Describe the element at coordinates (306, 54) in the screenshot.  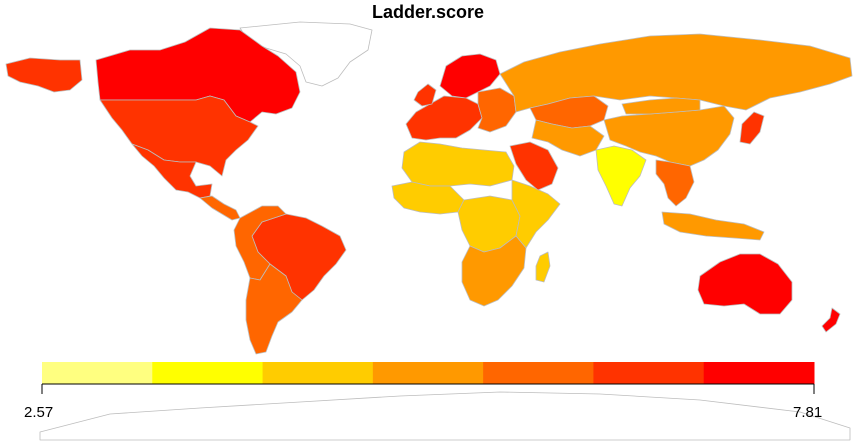
I see `region-greenland` at that location.